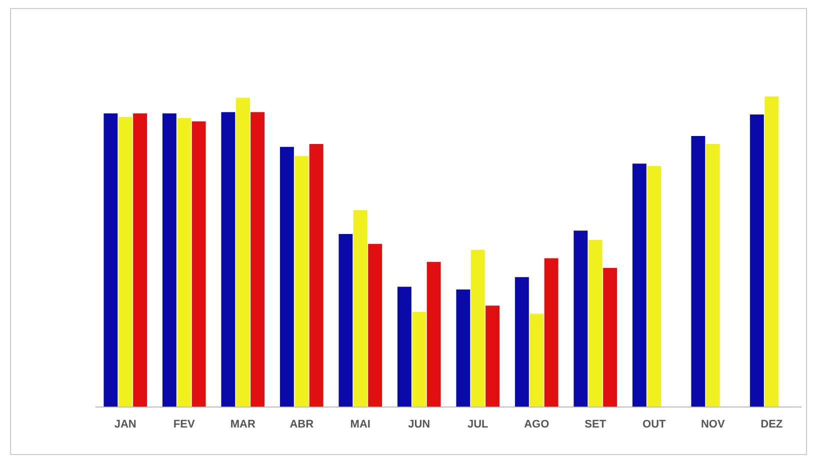 The height and width of the screenshot is (461, 815). I want to click on x-tick-label: NOV, so click(713, 424).